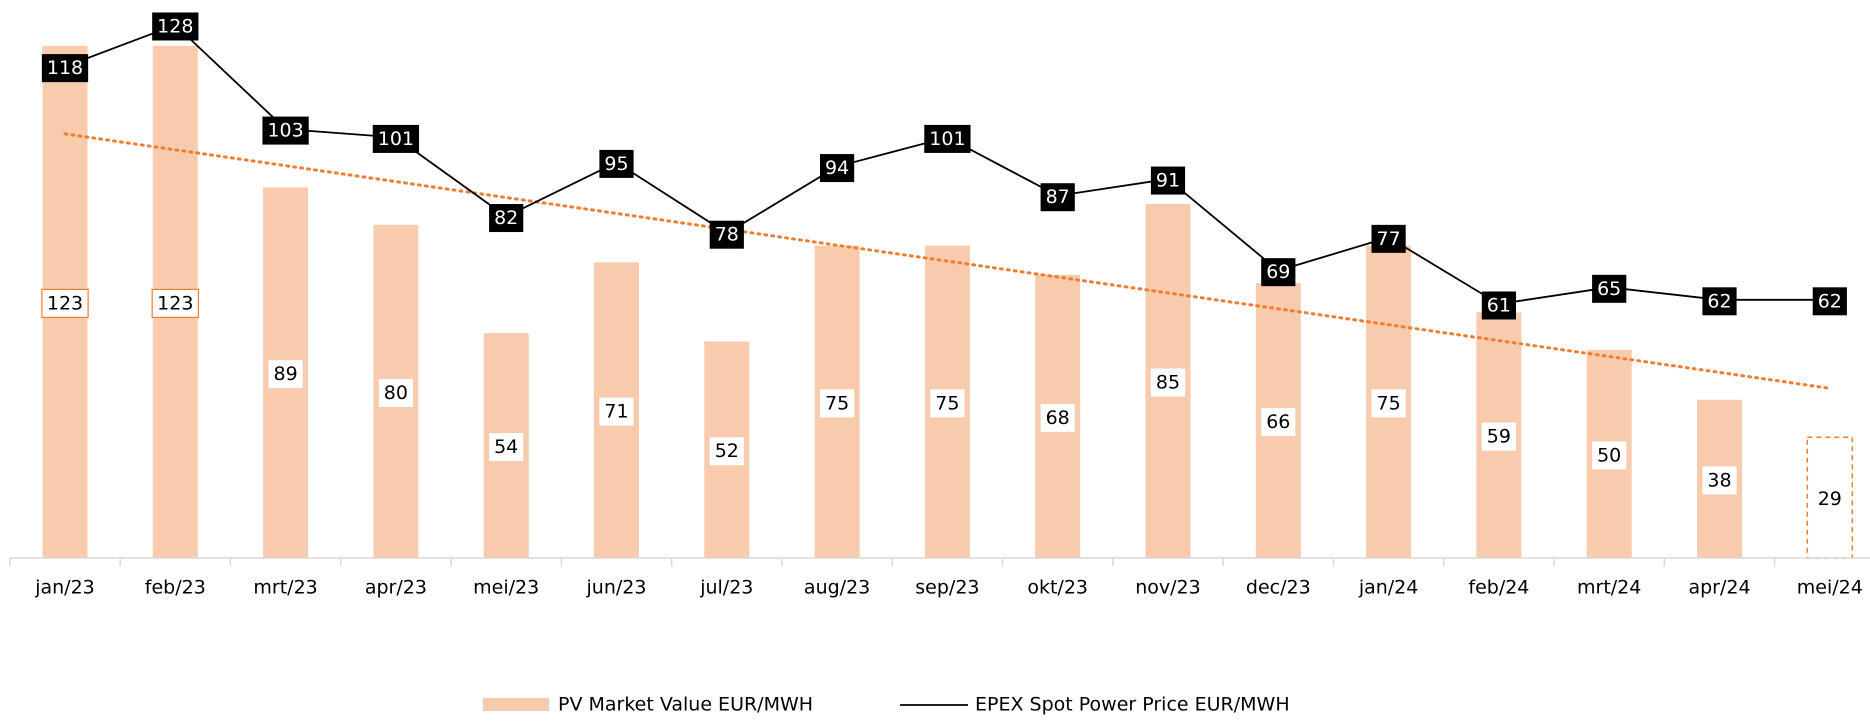  I want to click on legend-label: EPEX Spot Power Price EUR/MWH, so click(1132, 705).